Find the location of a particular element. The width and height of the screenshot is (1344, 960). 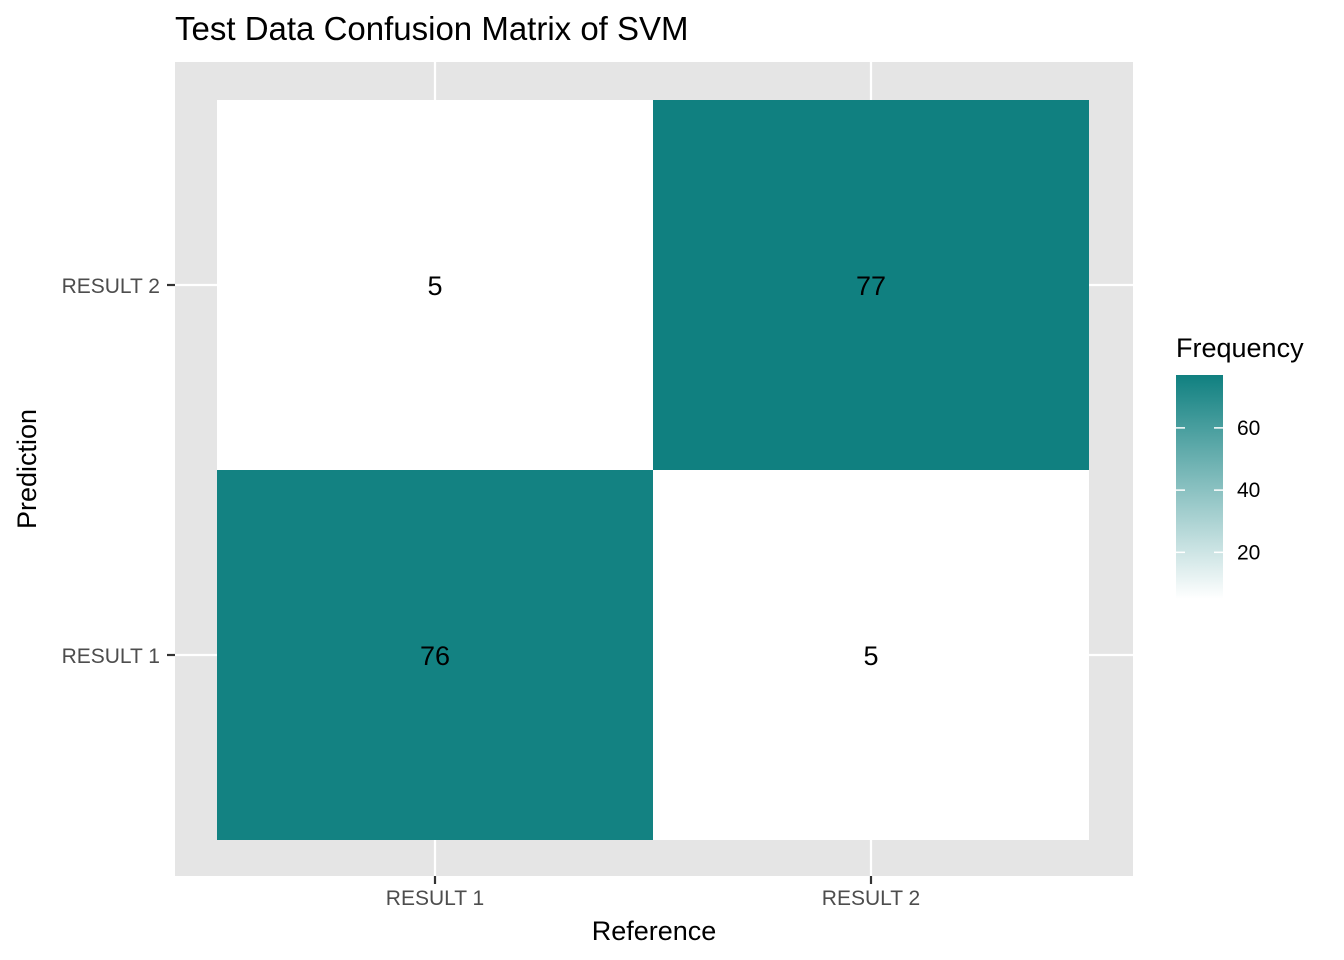

x-tick-label: RESULT 1 is located at coordinates (435, 898).